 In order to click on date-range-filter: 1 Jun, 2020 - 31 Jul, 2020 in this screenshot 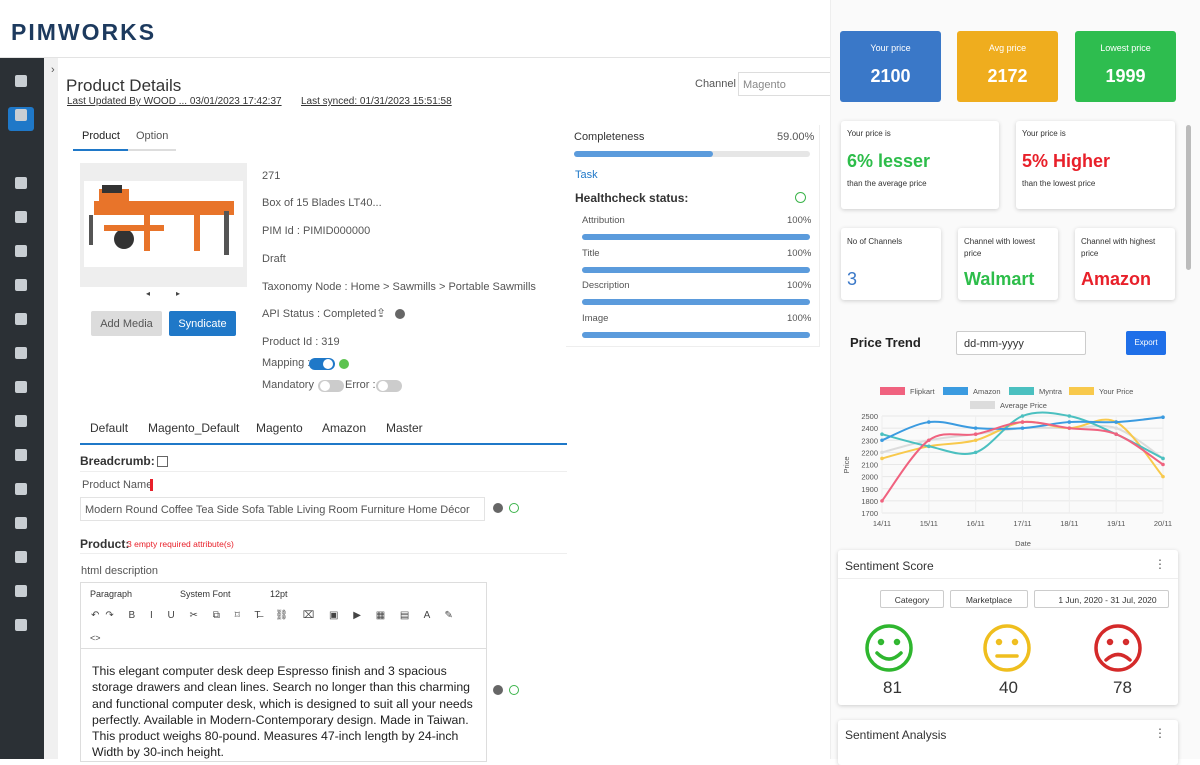, I will do `click(1101, 599)`.